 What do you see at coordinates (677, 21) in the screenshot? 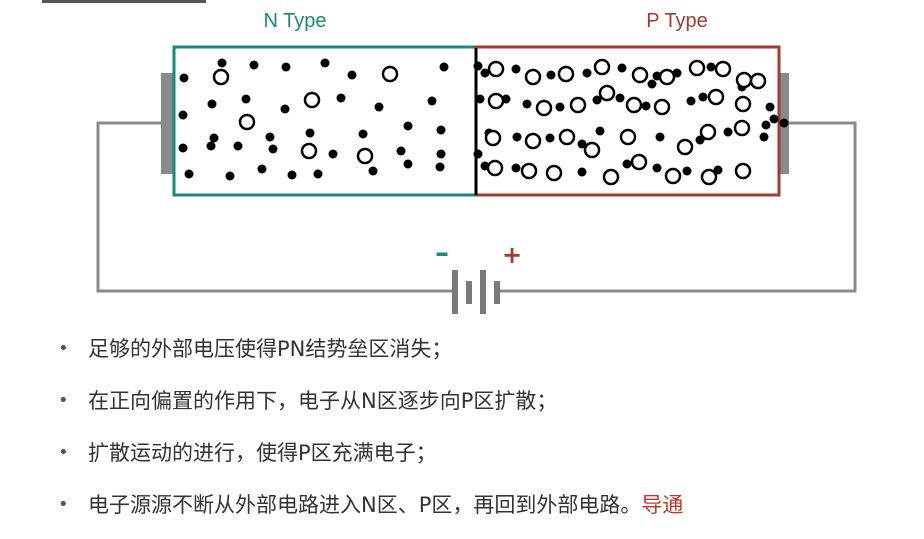
I see `p-type-label: P Type` at bounding box center [677, 21].